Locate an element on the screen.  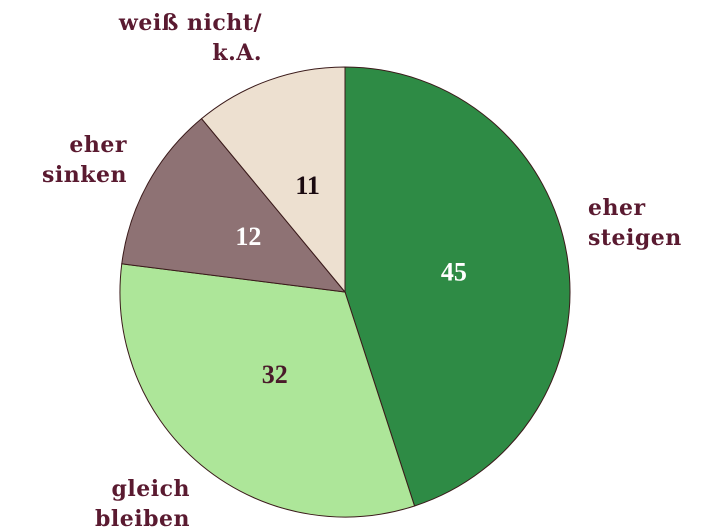
category-label: gleich bleiben is located at coordinates (142, 504).